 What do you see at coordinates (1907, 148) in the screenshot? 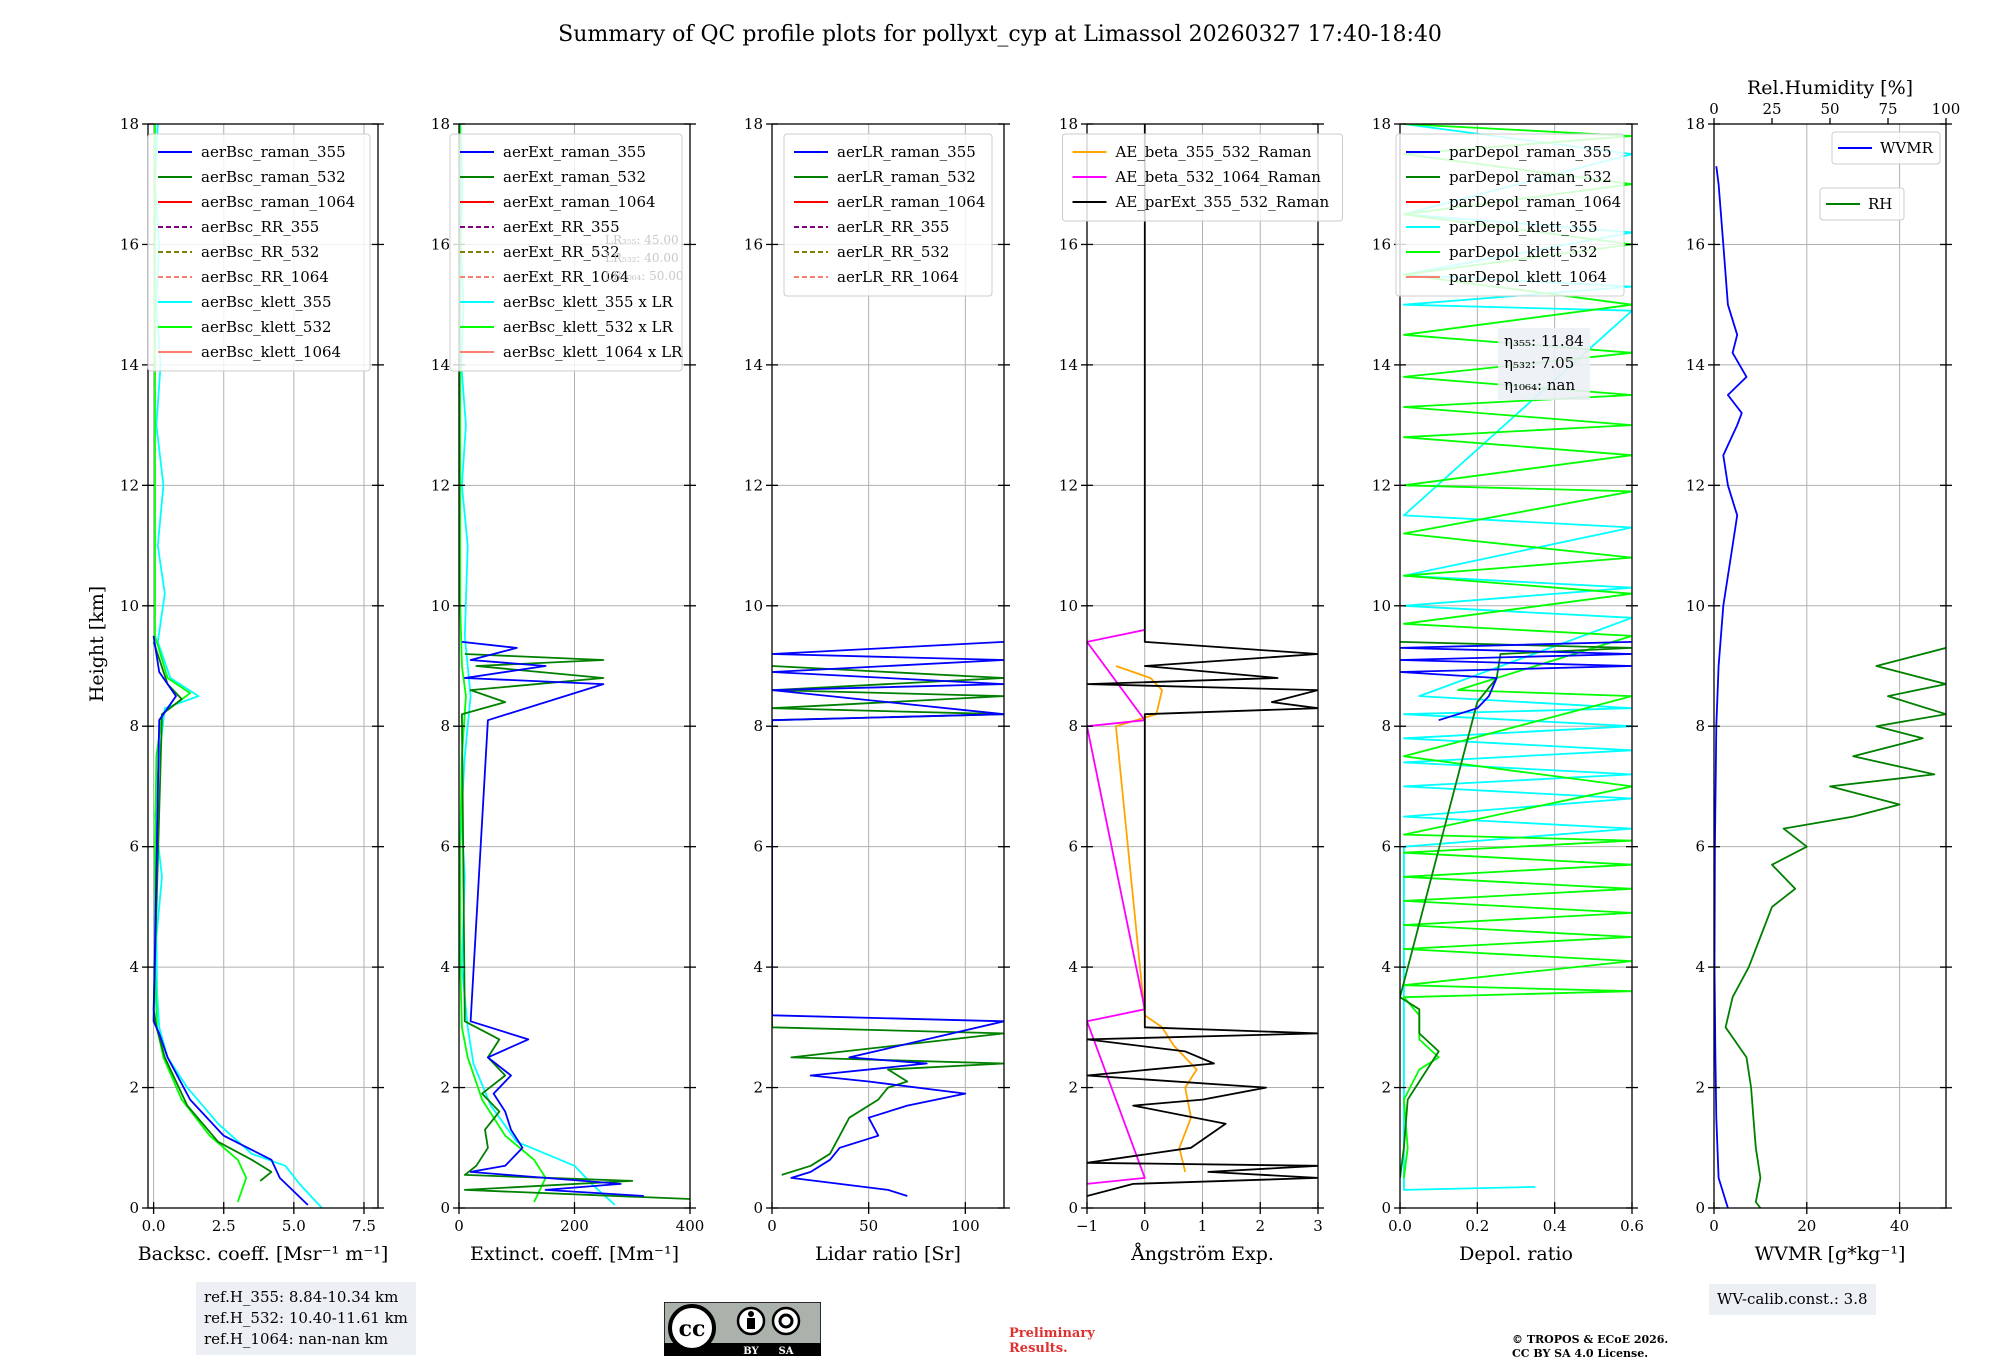
I see `legend-label: WVMR` at bounding box center [1907, 148].